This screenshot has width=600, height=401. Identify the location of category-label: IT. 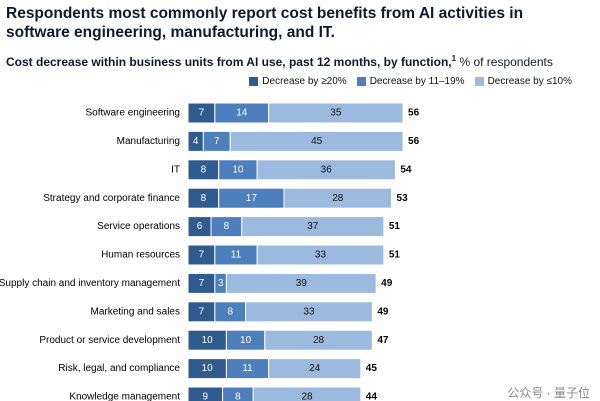
(175, 169).